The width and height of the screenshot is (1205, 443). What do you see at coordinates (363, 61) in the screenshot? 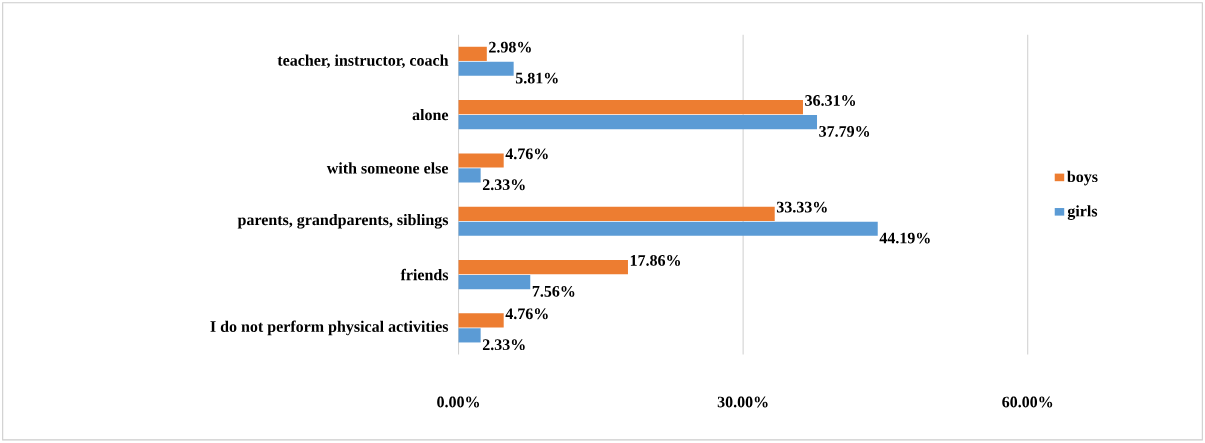
I see `y-tick-label: teacher, instructor, coach` at bounding box center [363, 61].